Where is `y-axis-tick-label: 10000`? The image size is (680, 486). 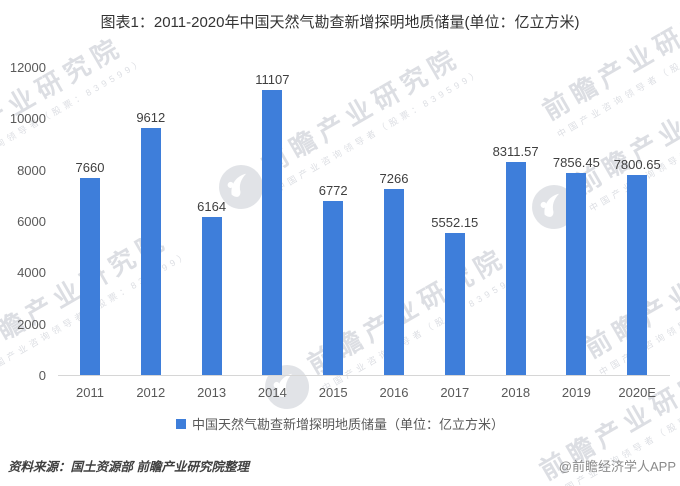
y-axis-tick-label: 10000 is located at coordinates (27, 119).